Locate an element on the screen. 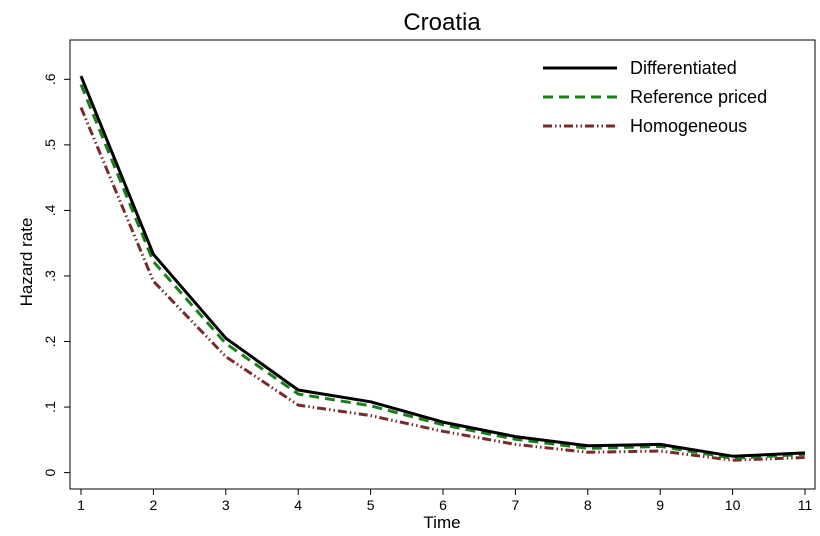  x-tick-label: 10 is located at coordinates (733, 505).